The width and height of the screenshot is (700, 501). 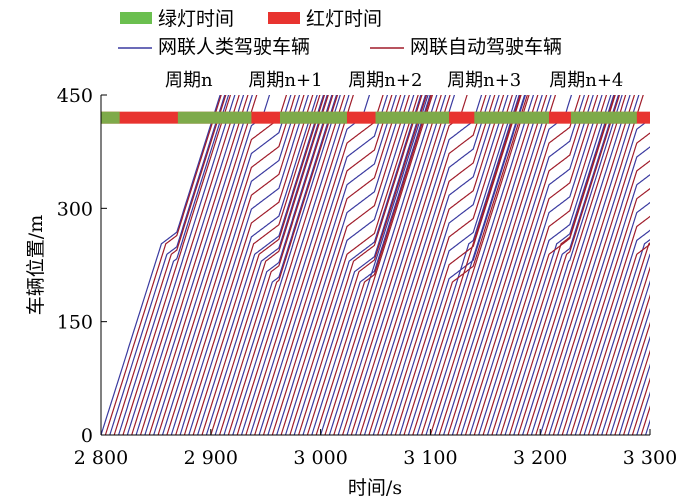 What do you see at coordinates (385, 80) in the screenshot?
I see `cycle-label: 周期n+2` at bounding box center [385, 80].